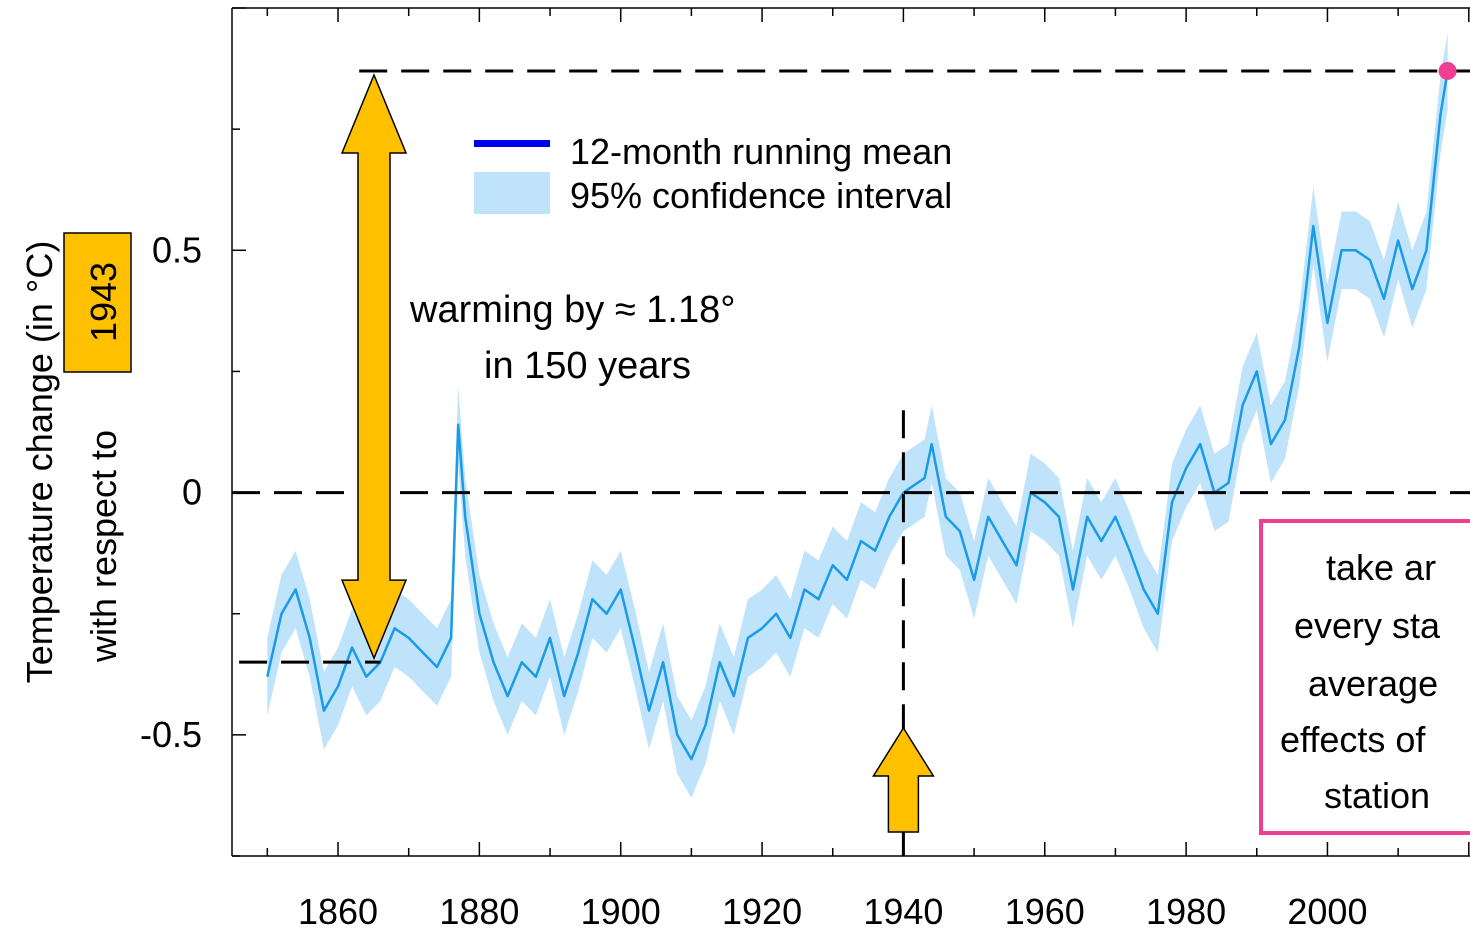  I want to click on end-point-marker, so click(1447, 70).